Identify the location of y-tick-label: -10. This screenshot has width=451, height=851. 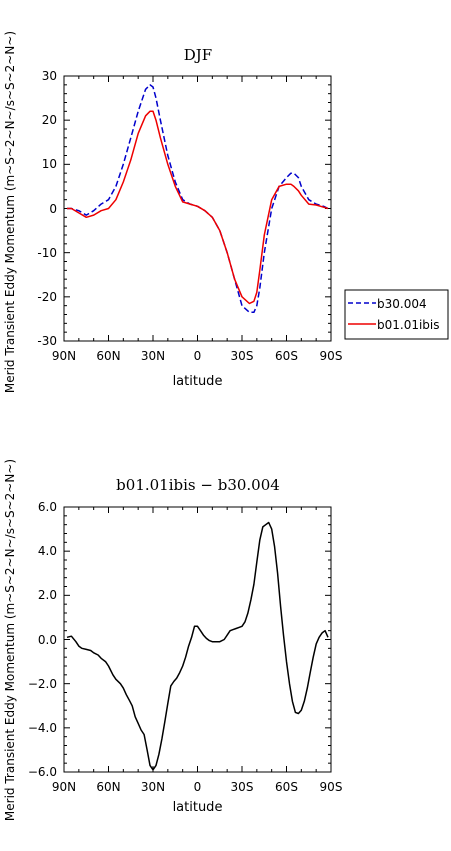
(47, 253).